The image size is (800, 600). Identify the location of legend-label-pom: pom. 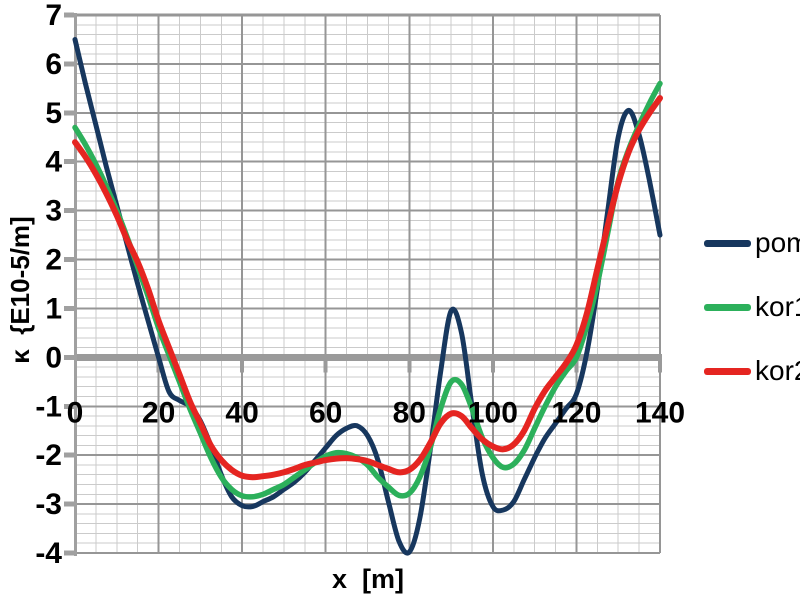
(777, 242).